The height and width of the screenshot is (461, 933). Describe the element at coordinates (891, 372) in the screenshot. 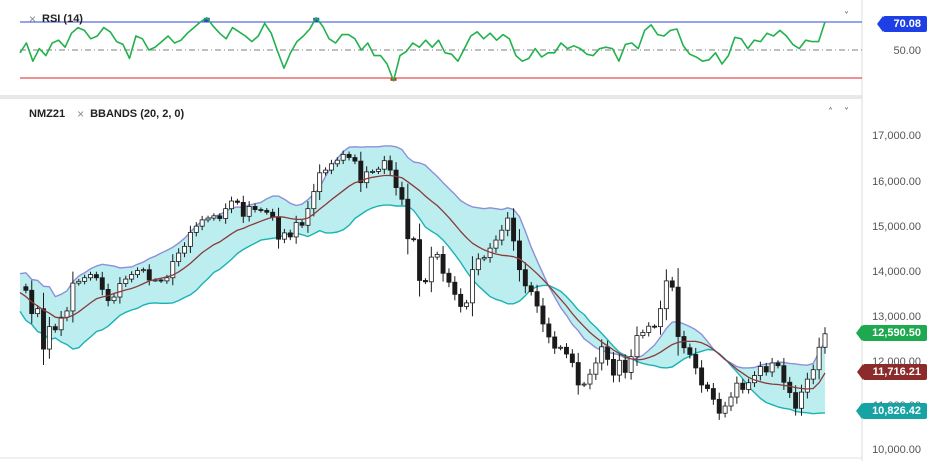

I see `middle-band-badge: 11,716.21` at that location.